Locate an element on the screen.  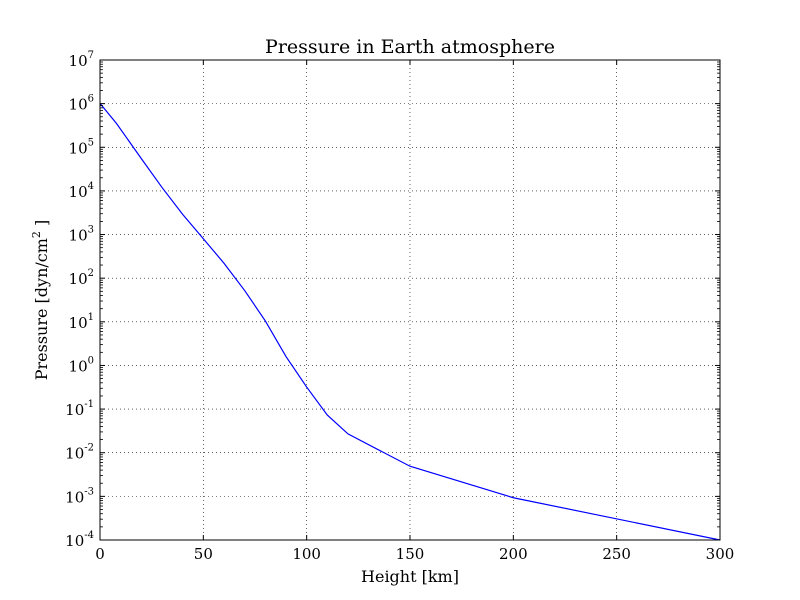
y-tick-label: 10⁻⁴ is located at coordinates (79, 540).